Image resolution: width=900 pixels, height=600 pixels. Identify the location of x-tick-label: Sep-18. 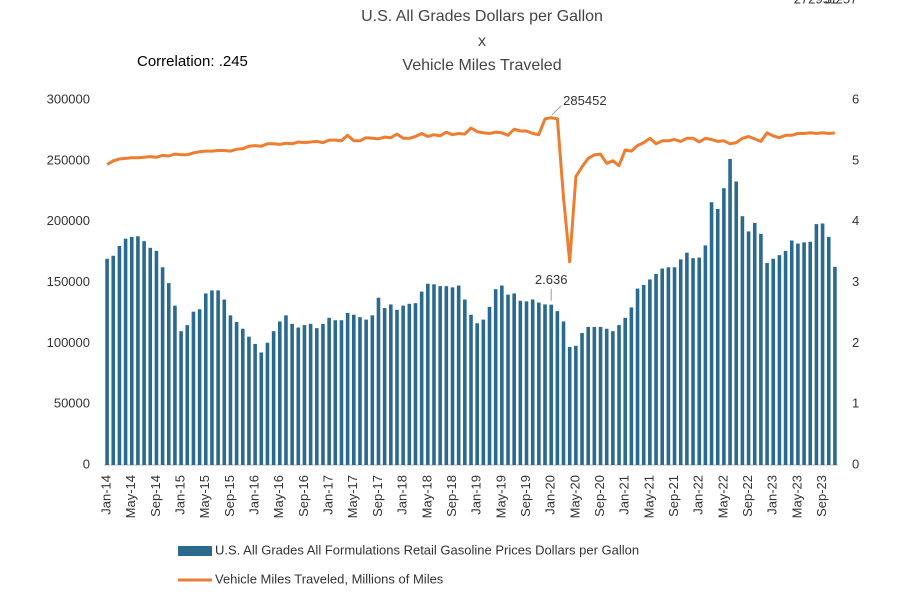
(451, 496).